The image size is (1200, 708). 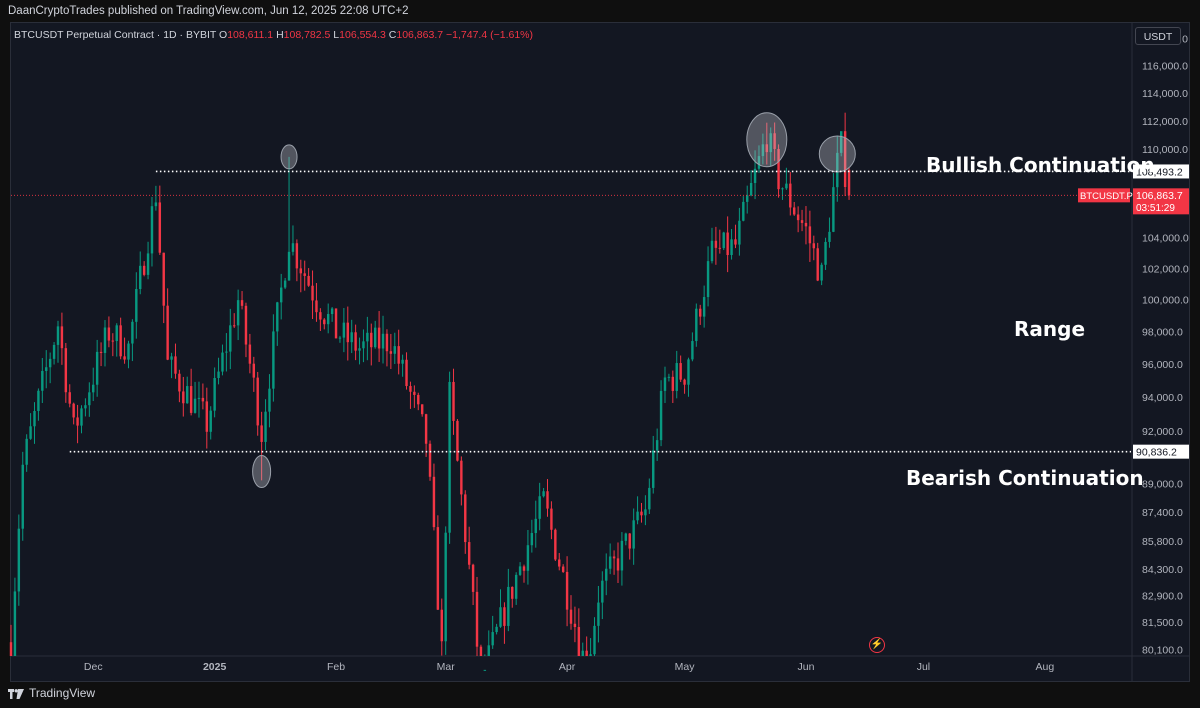 I want to click on level-price-label: 90,836.2, so click(x=1156, y=452).